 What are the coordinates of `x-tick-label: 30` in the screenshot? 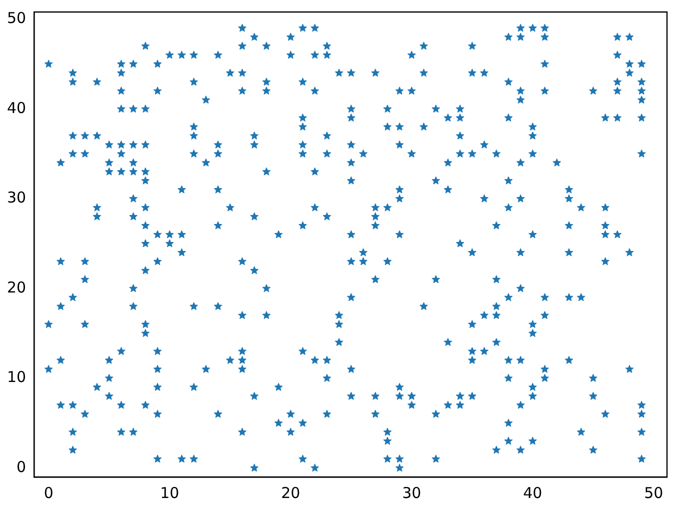 It's located at (412, 493).